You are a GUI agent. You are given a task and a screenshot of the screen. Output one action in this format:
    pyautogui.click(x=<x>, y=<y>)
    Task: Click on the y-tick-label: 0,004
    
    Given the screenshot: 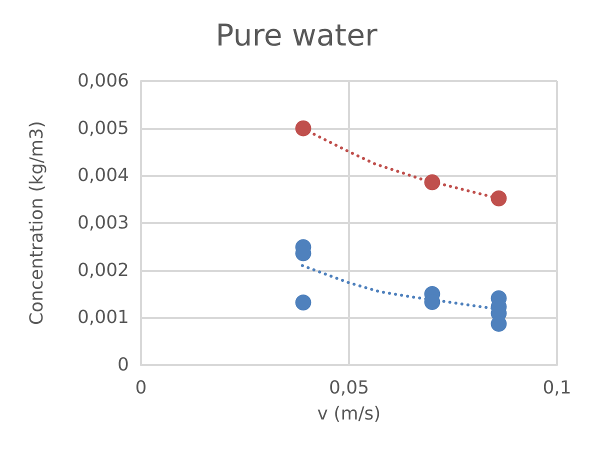 What is the action you would take?
    pyautogui.click(x=103, y=175)
    